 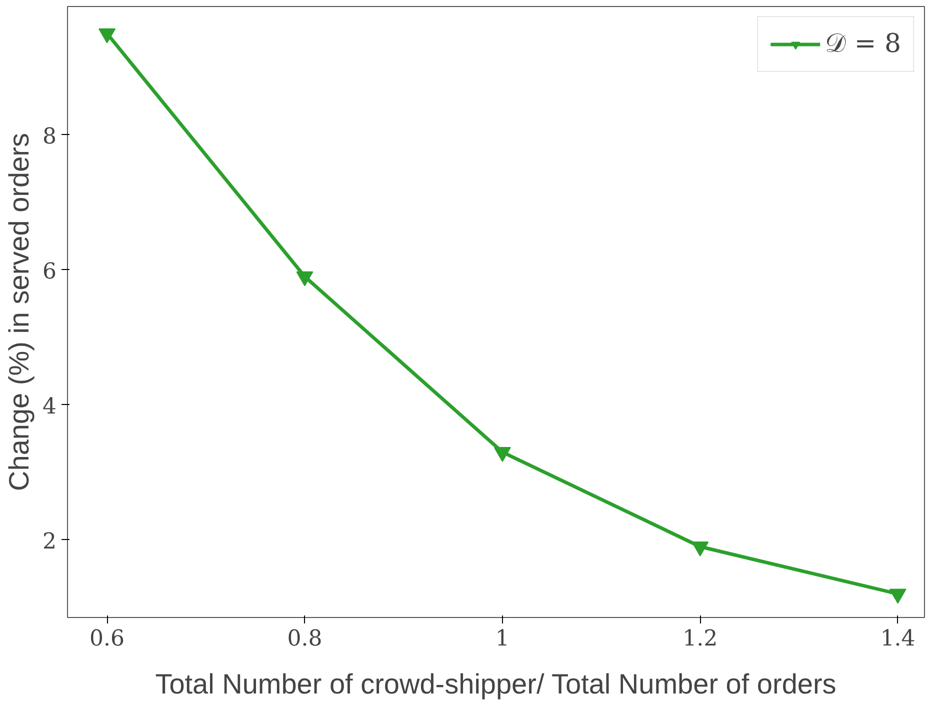 What do you see at coordinates (304, 639) in the screenshot?
I see `x-tick-label: 0.8` at bounding box center [304, 639].